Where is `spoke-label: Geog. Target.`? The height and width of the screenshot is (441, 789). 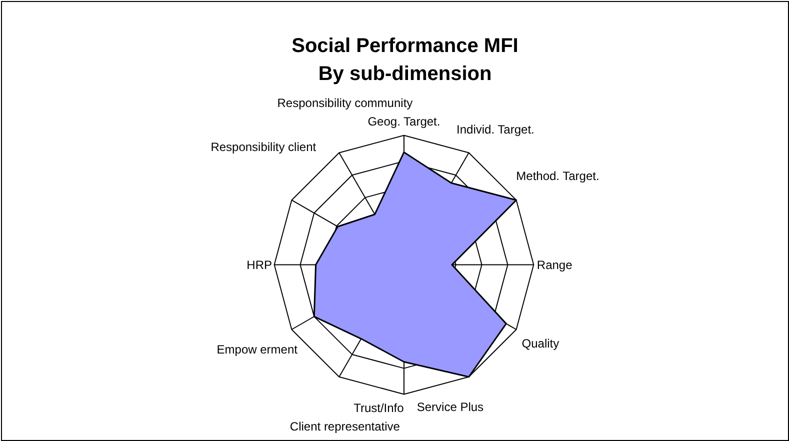
spoke-label: Geog. Target. is located at coordinates (404, 121).